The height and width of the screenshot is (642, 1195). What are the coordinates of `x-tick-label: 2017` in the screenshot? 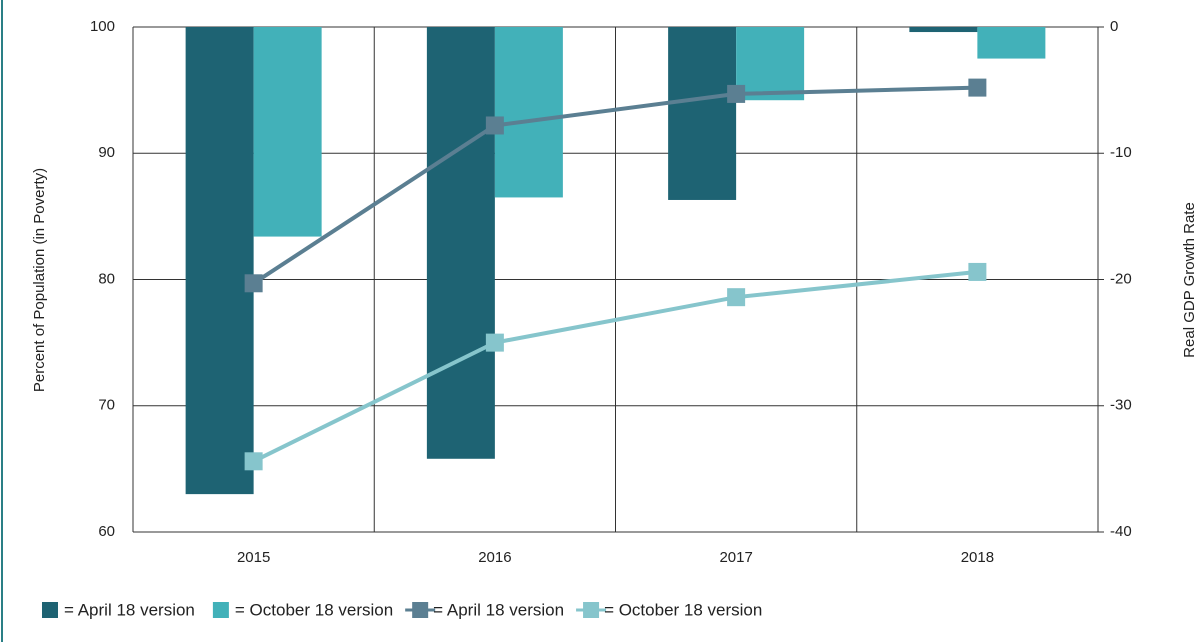 It's located at (735, 557).